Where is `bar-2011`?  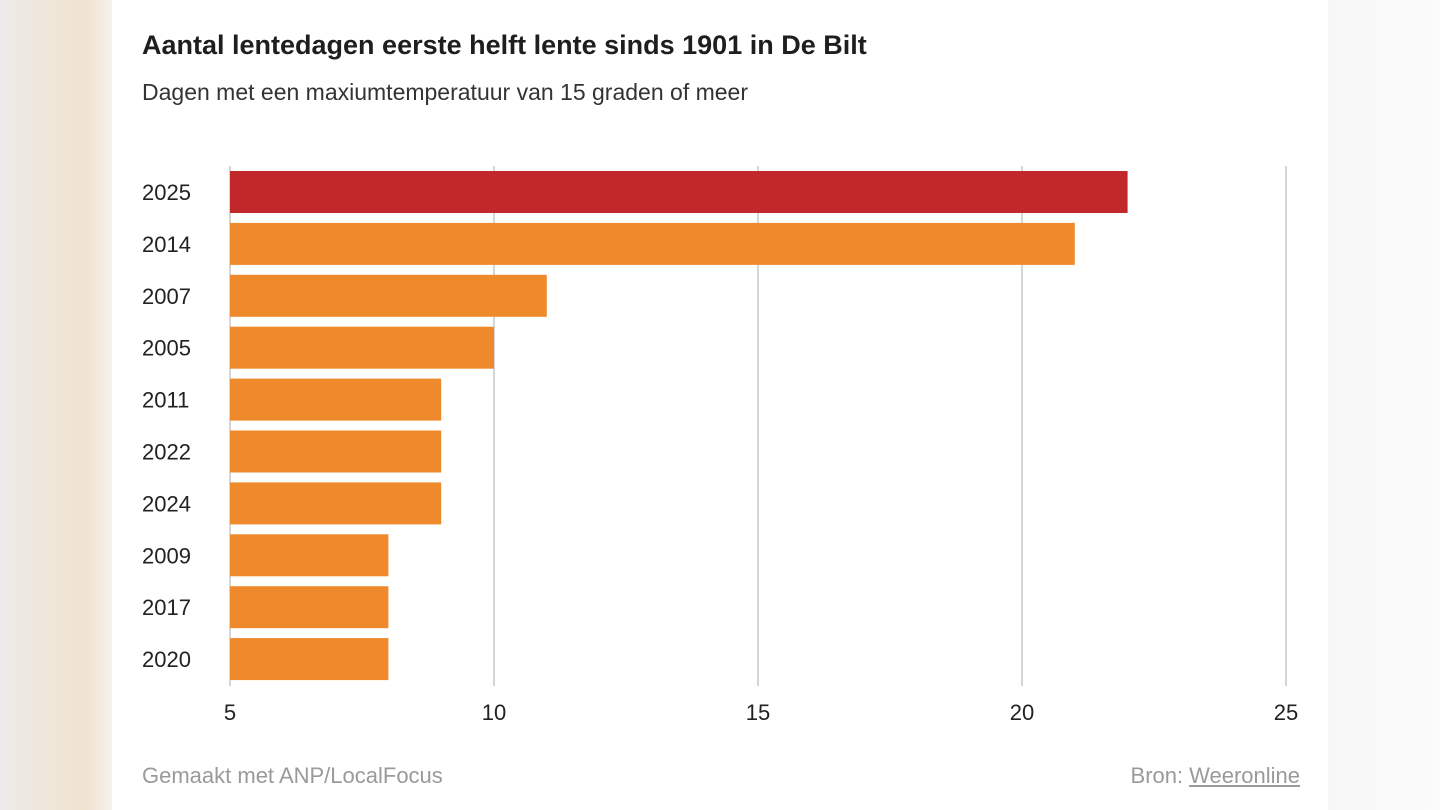 bar-2011 is located at coordinates (336, 399).